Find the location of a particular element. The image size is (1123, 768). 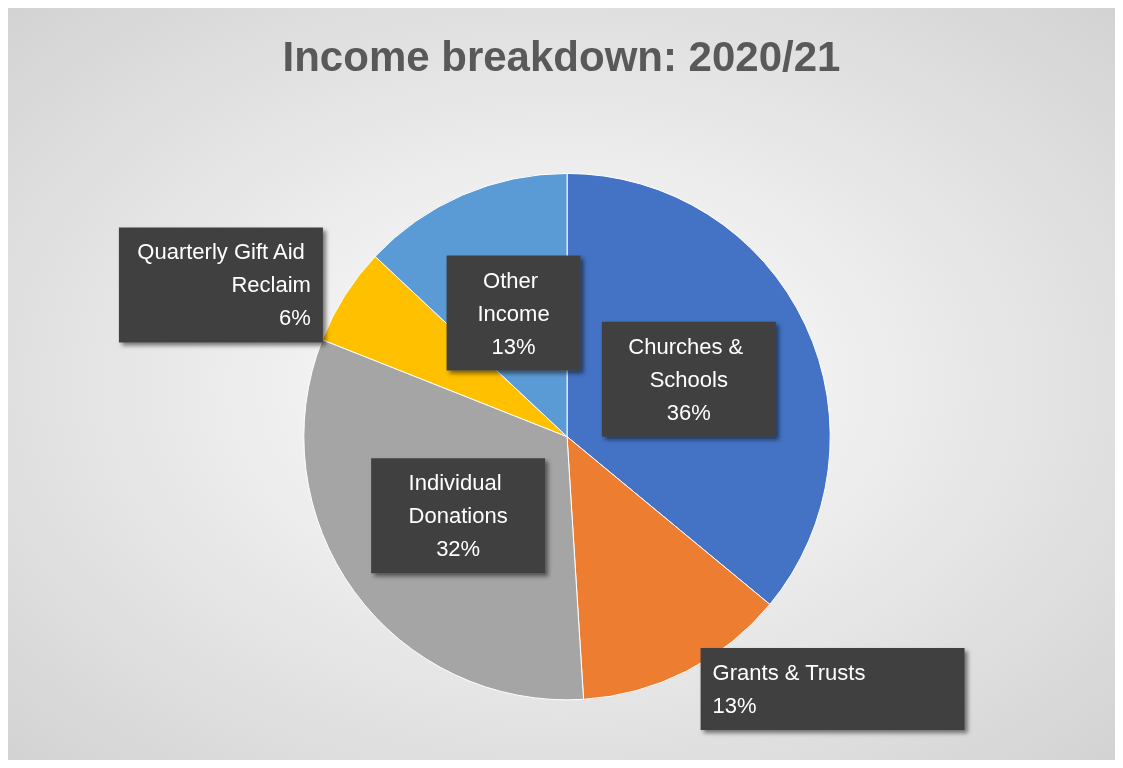

slice-label: Other Income is located at coordinates (513, 296).